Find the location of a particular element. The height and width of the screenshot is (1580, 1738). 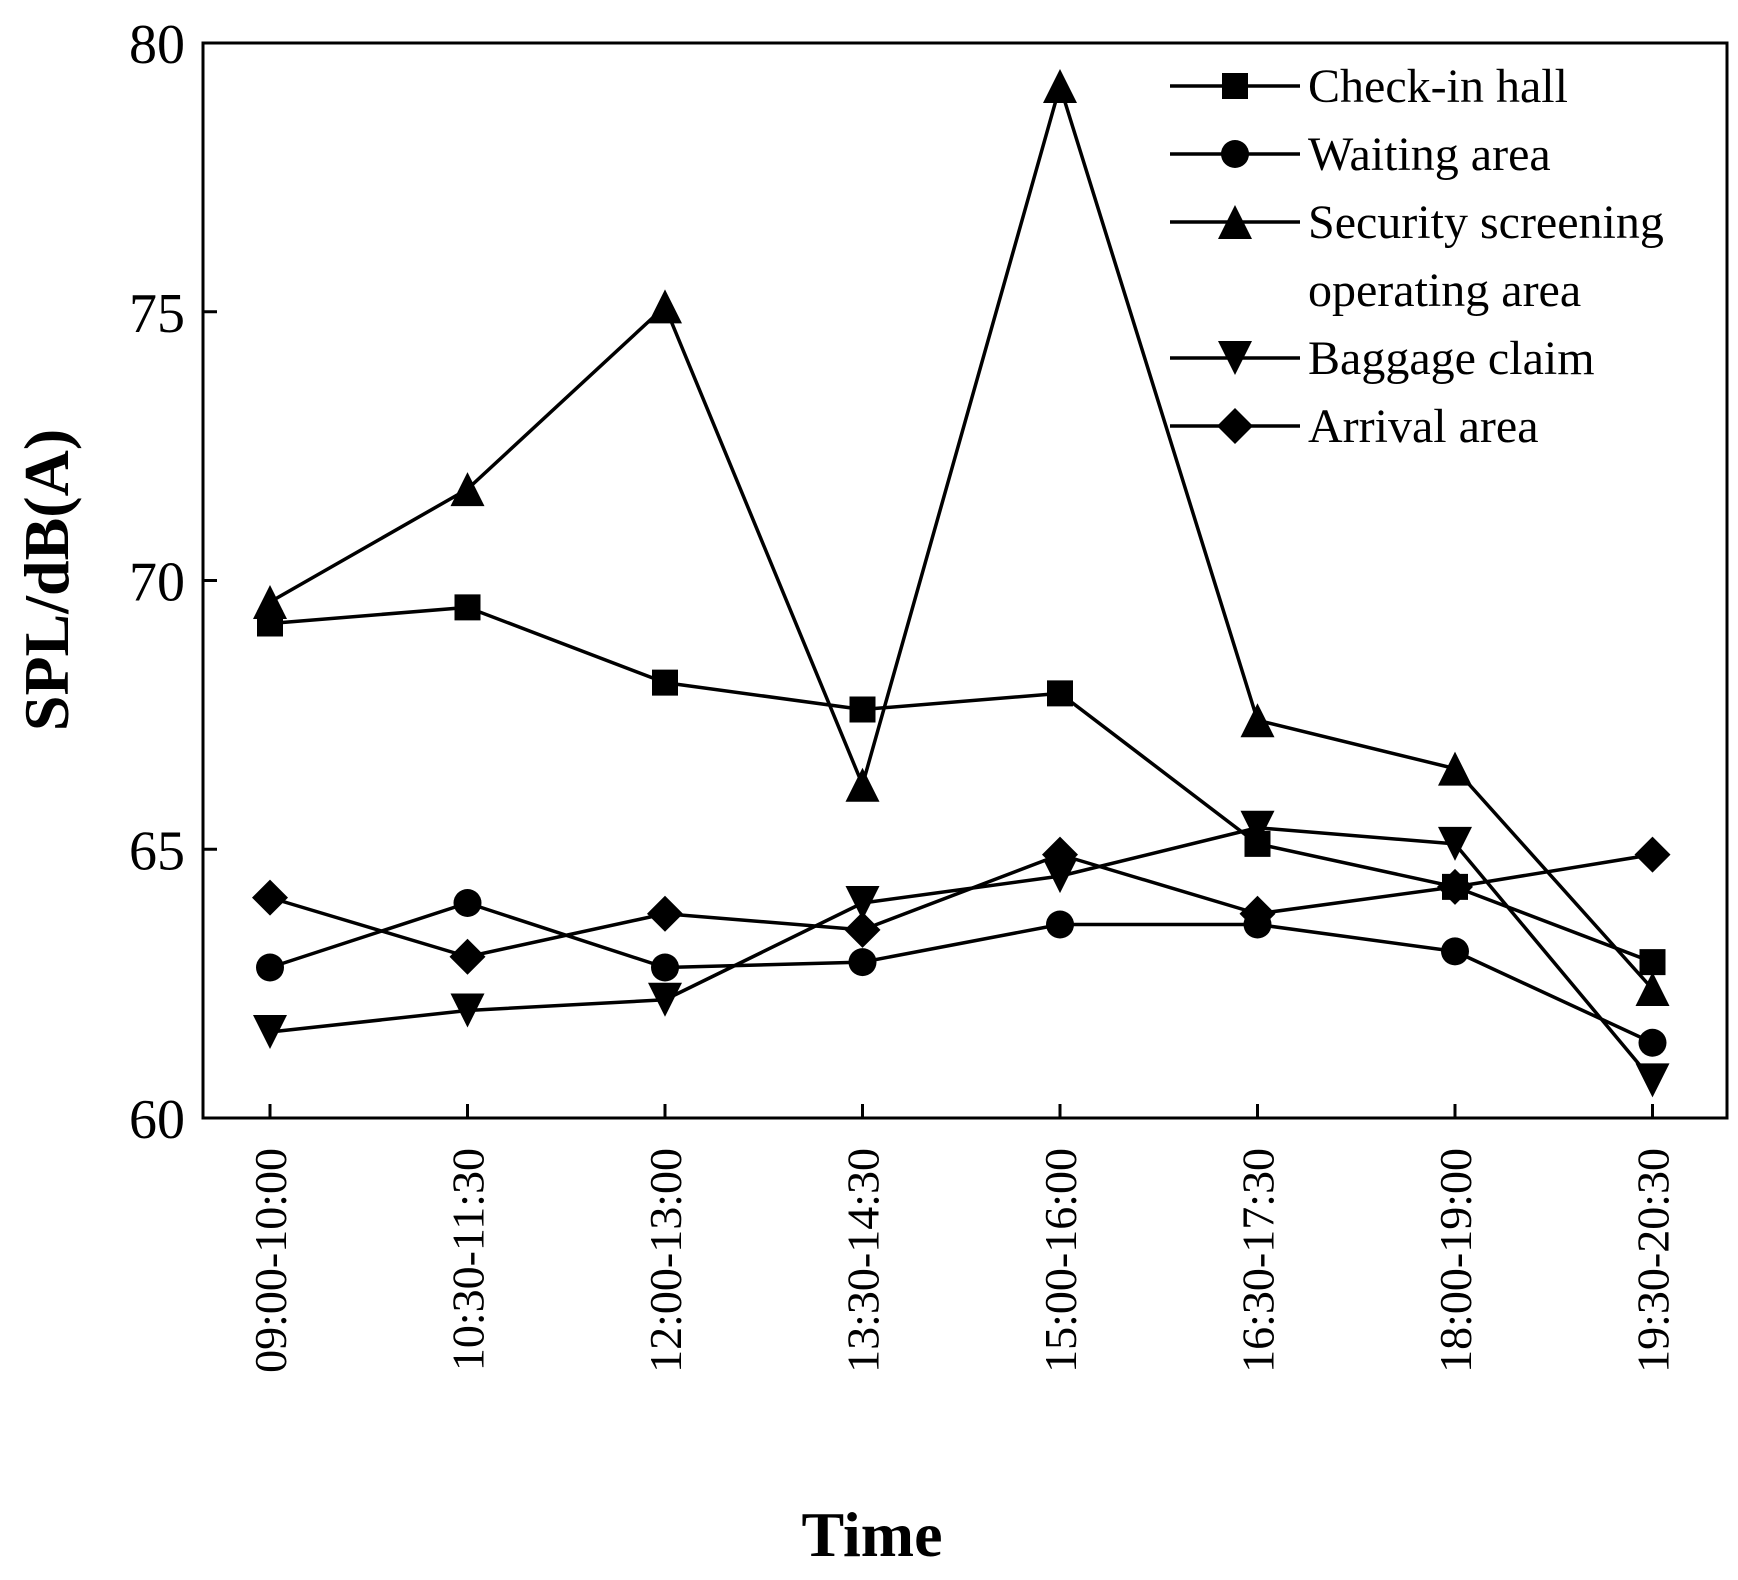

legend-label: Baggage claim is located at coordinates (1451, 358).